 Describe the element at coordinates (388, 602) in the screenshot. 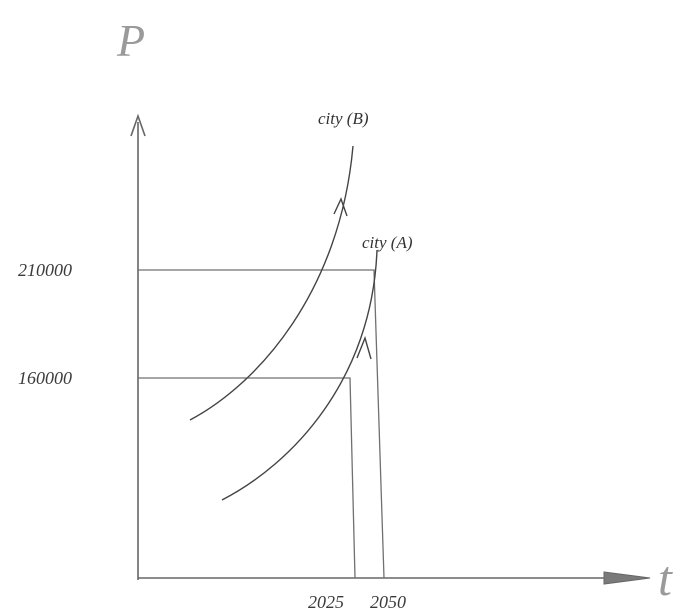

I see `x-tick-label-2050: 2050` at that location.